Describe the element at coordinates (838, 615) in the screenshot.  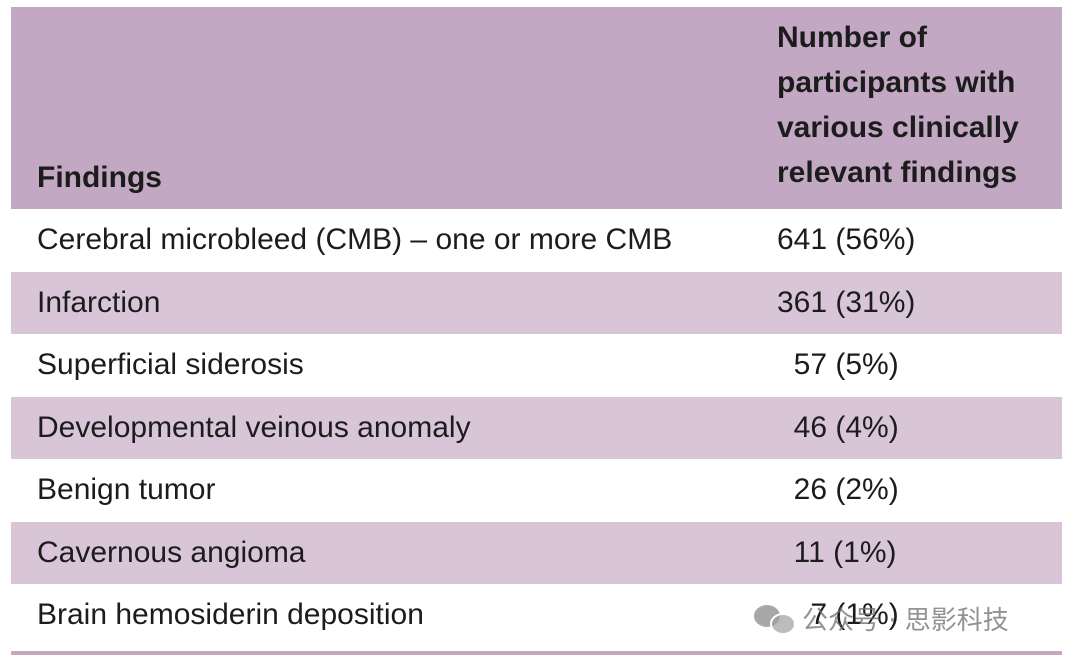
I see `value-cell: 7 (1%)` at that location.